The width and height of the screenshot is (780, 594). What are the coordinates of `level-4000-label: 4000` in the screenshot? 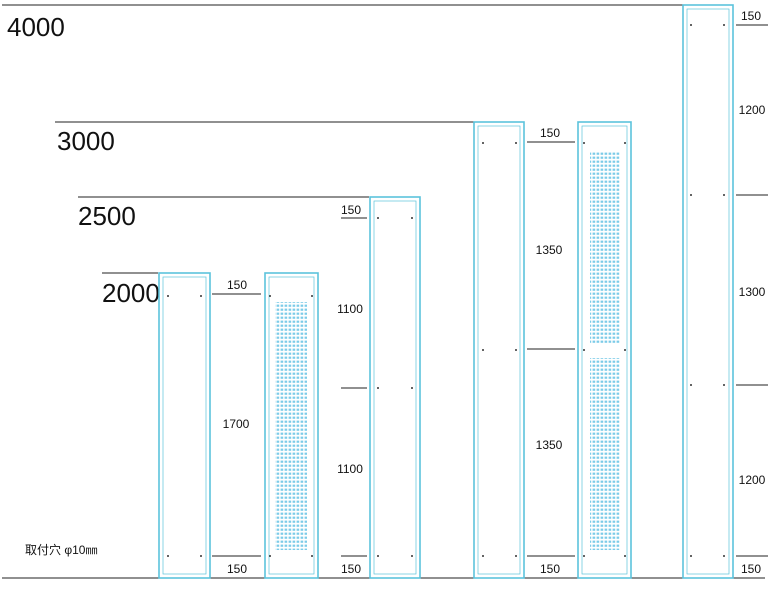 It's located at (36, 27).